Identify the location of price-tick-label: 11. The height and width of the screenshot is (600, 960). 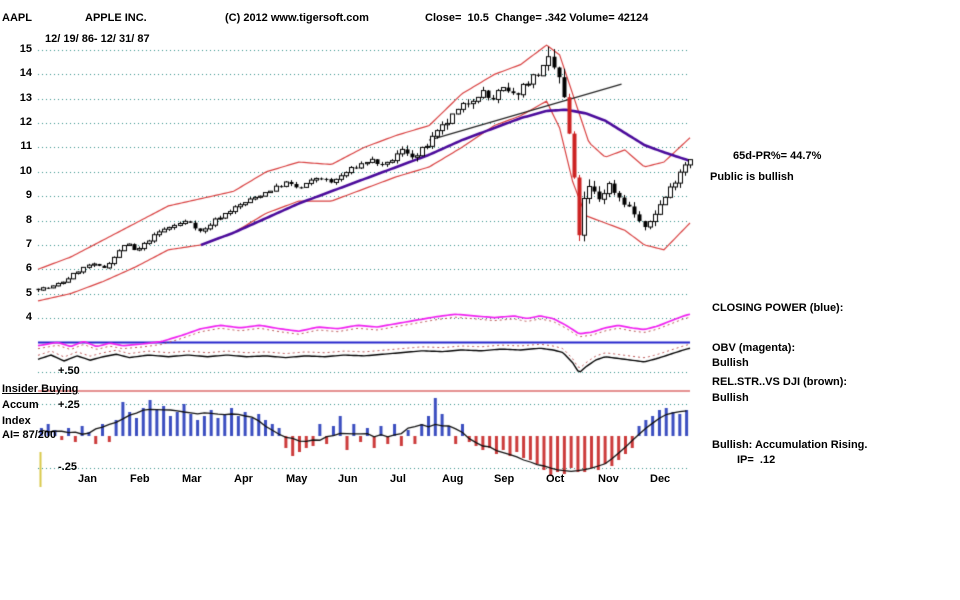
(26, 146).